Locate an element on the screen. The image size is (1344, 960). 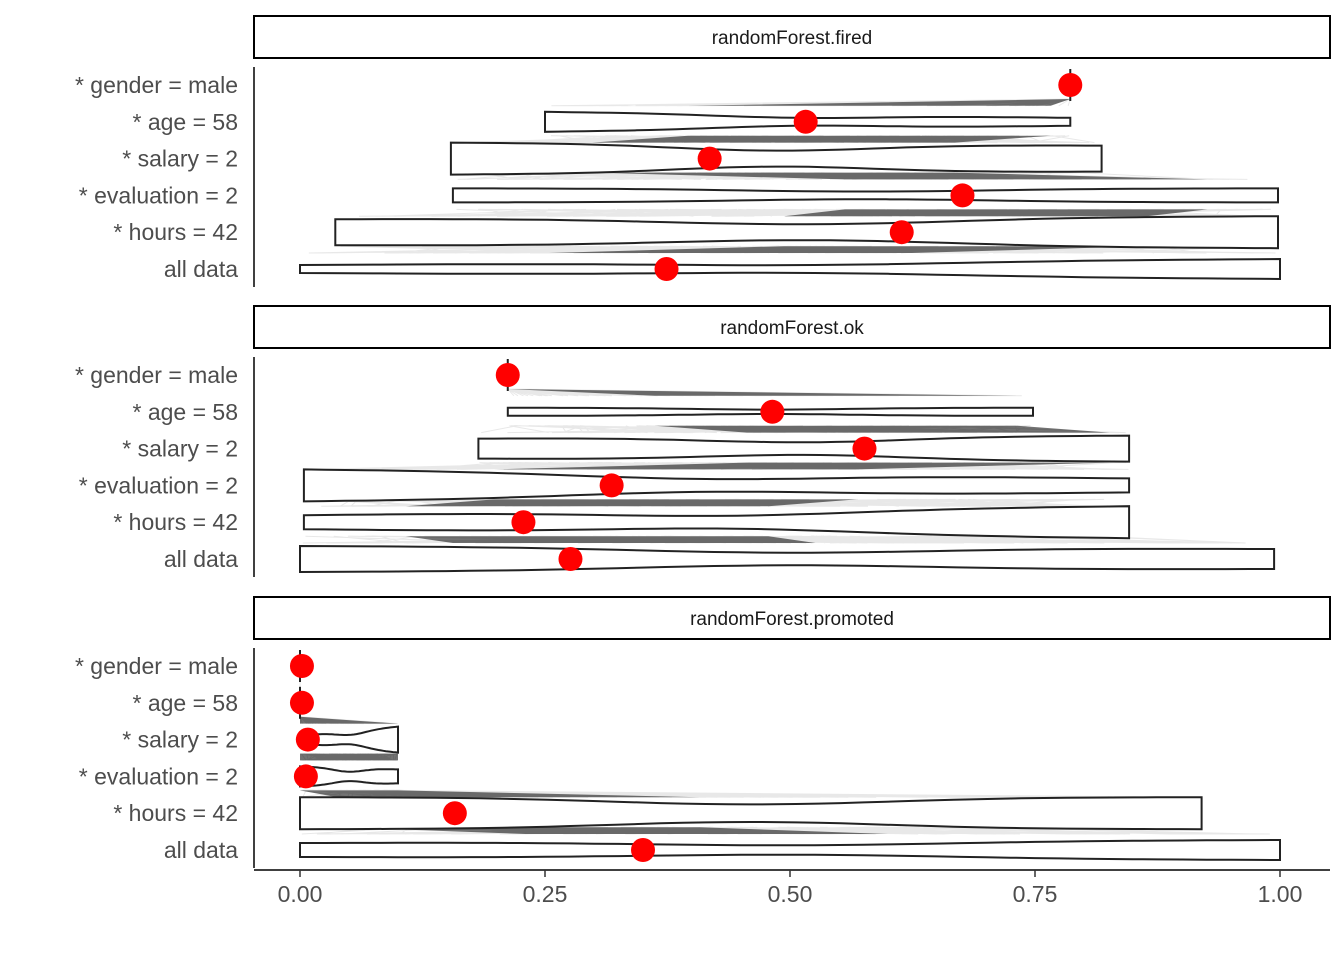
facet-title: randomForest.ok is located at coordinates (792, 328).